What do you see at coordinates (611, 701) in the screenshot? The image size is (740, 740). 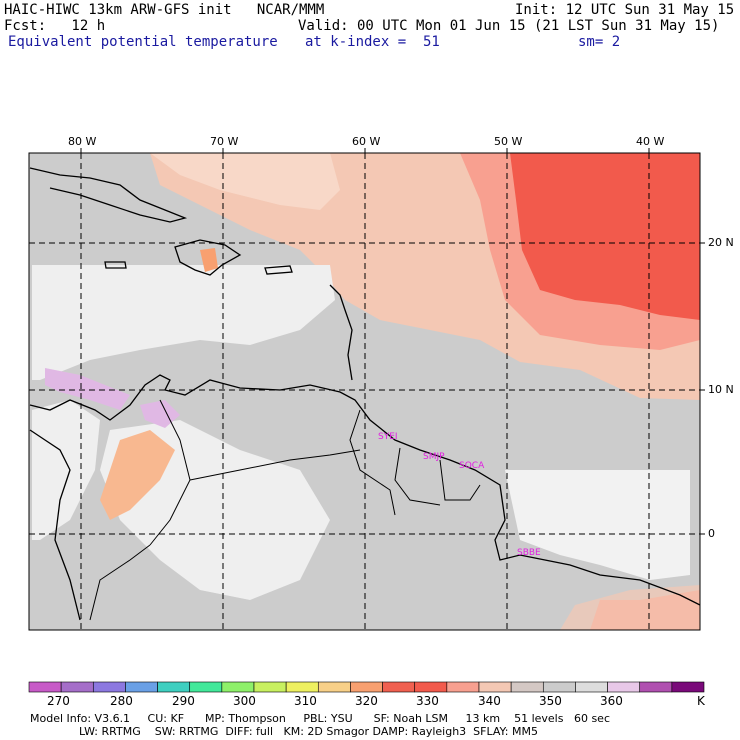 I see `colorbar-tick: 360` at bounding box center [611, 701].